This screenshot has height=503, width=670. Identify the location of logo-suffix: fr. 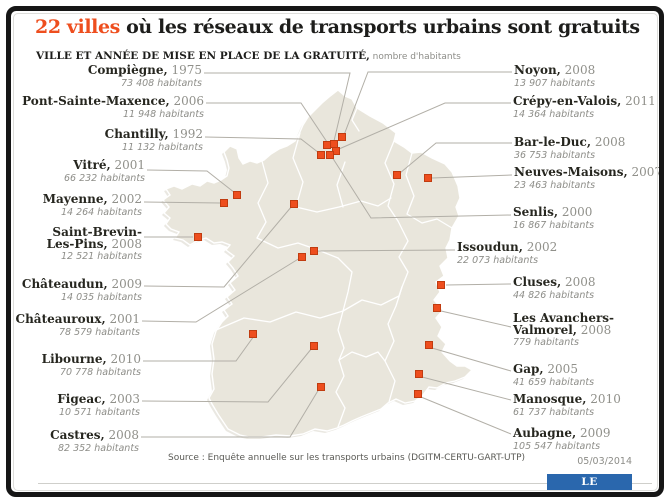
(617, 498).